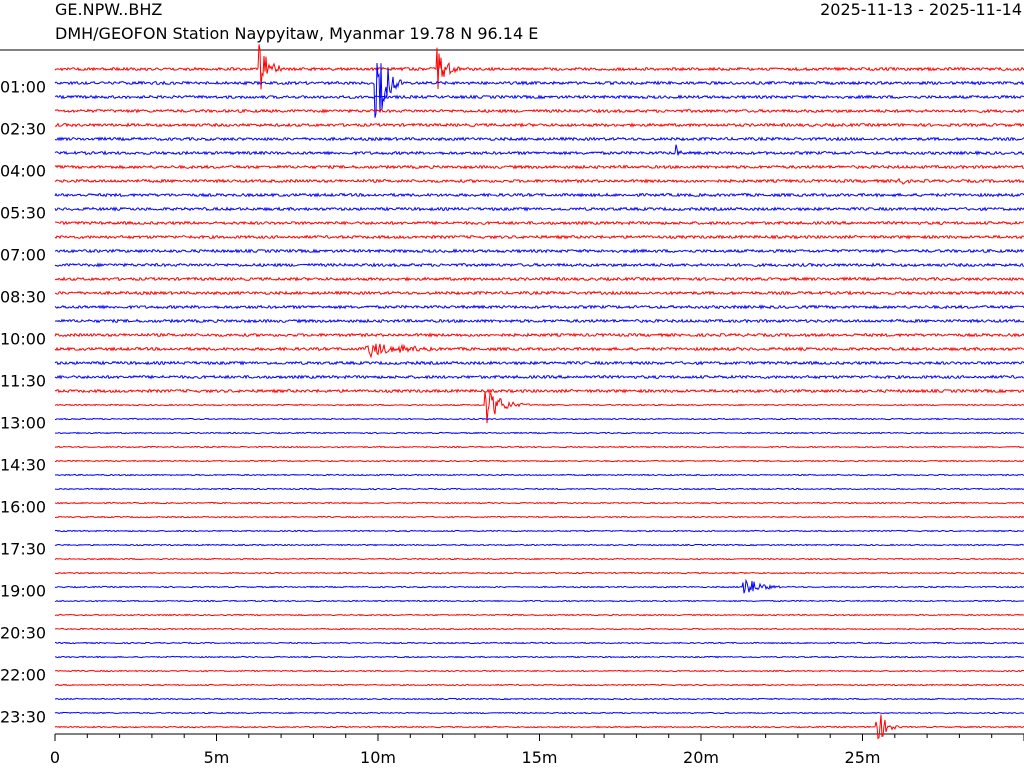 This screenshot has height=768, width=1024. I want to click on y-tick-label: 20:30, so click(23, 633).